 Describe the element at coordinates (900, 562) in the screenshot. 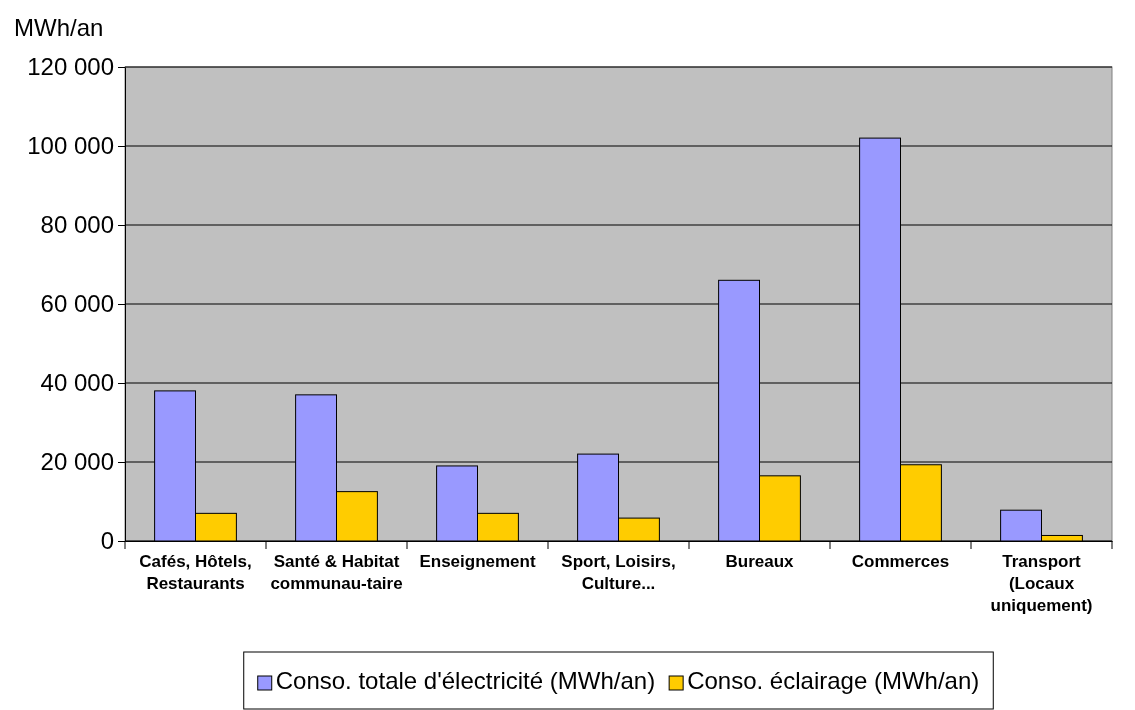

I see `x-tick-label: Commerces` at that location.